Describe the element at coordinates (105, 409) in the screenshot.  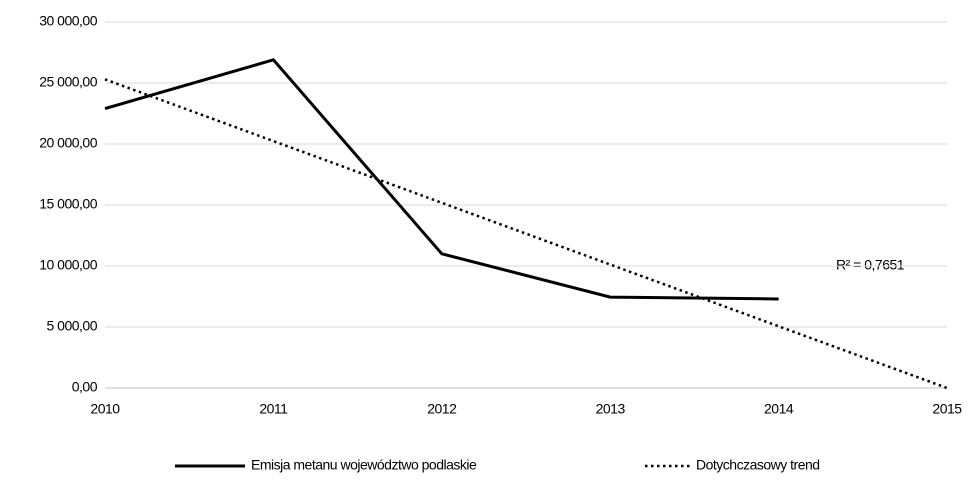
I see `x-tick-label: 2010` at that location.